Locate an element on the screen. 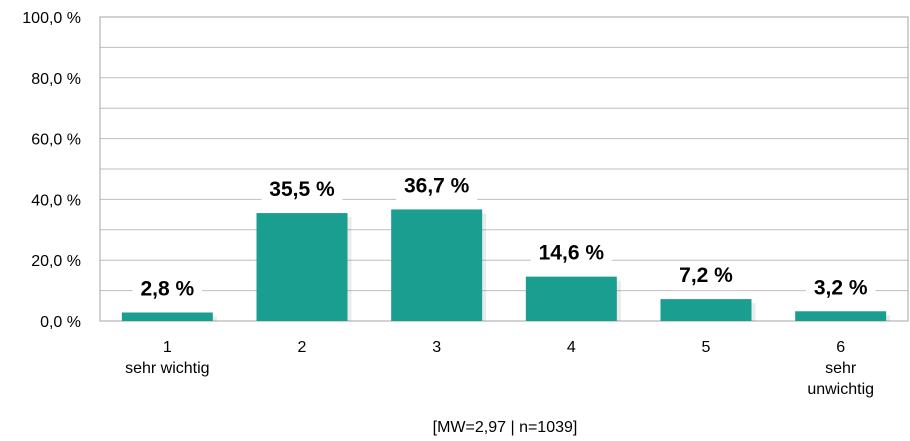 This screenshot has height=441, width=910. x-tick-label: 6 is located at coordinates (840, 347).